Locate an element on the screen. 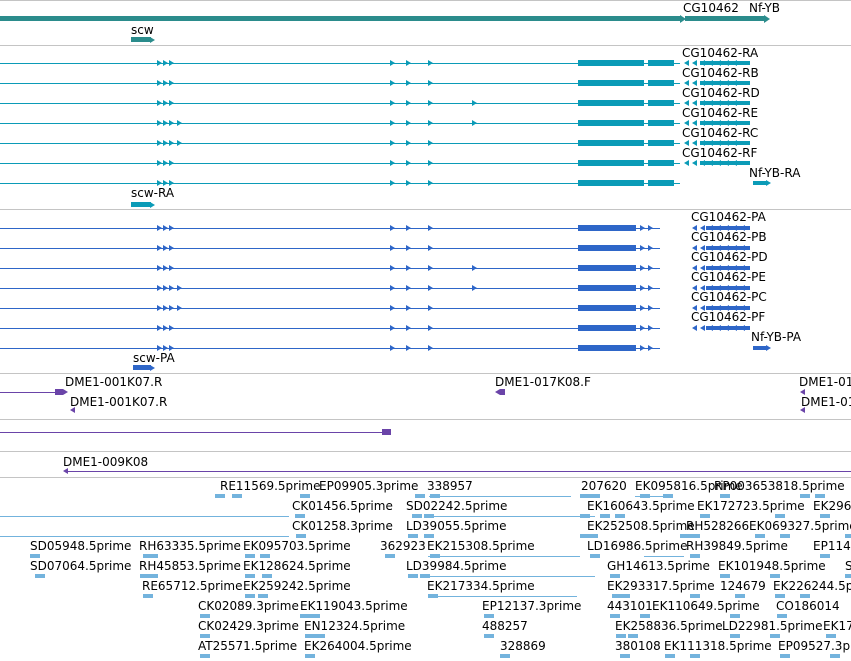 The height and width of the screenshot is (661, 851). protein-label: CG10462-PA is located at coordinates (728, 217).